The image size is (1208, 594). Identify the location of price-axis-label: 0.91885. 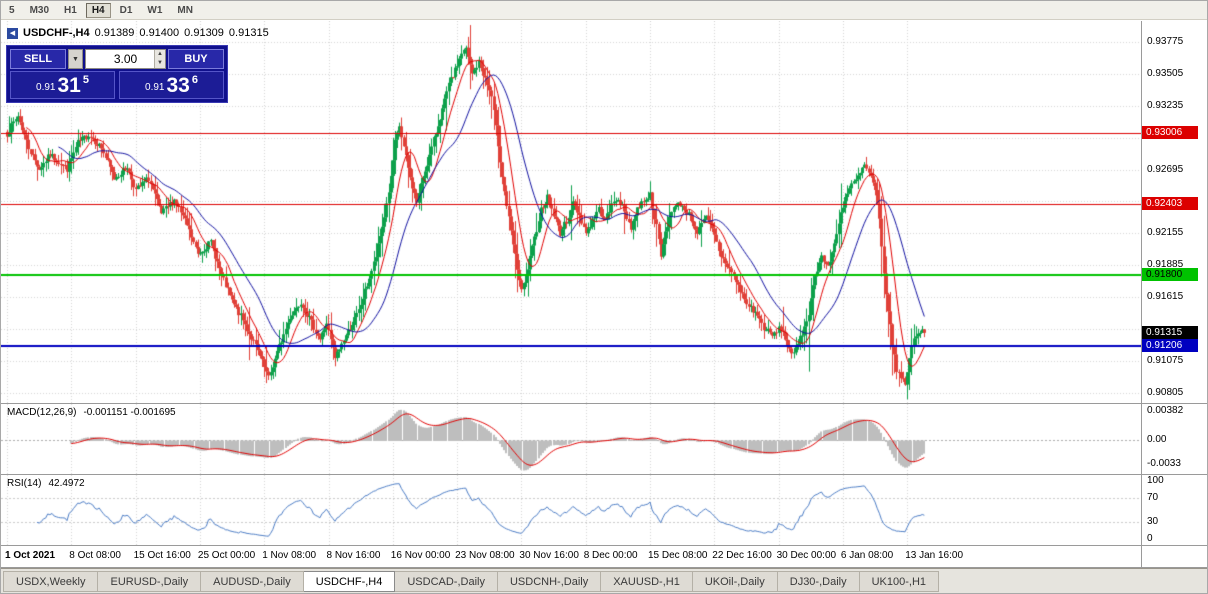
(1165, 265).